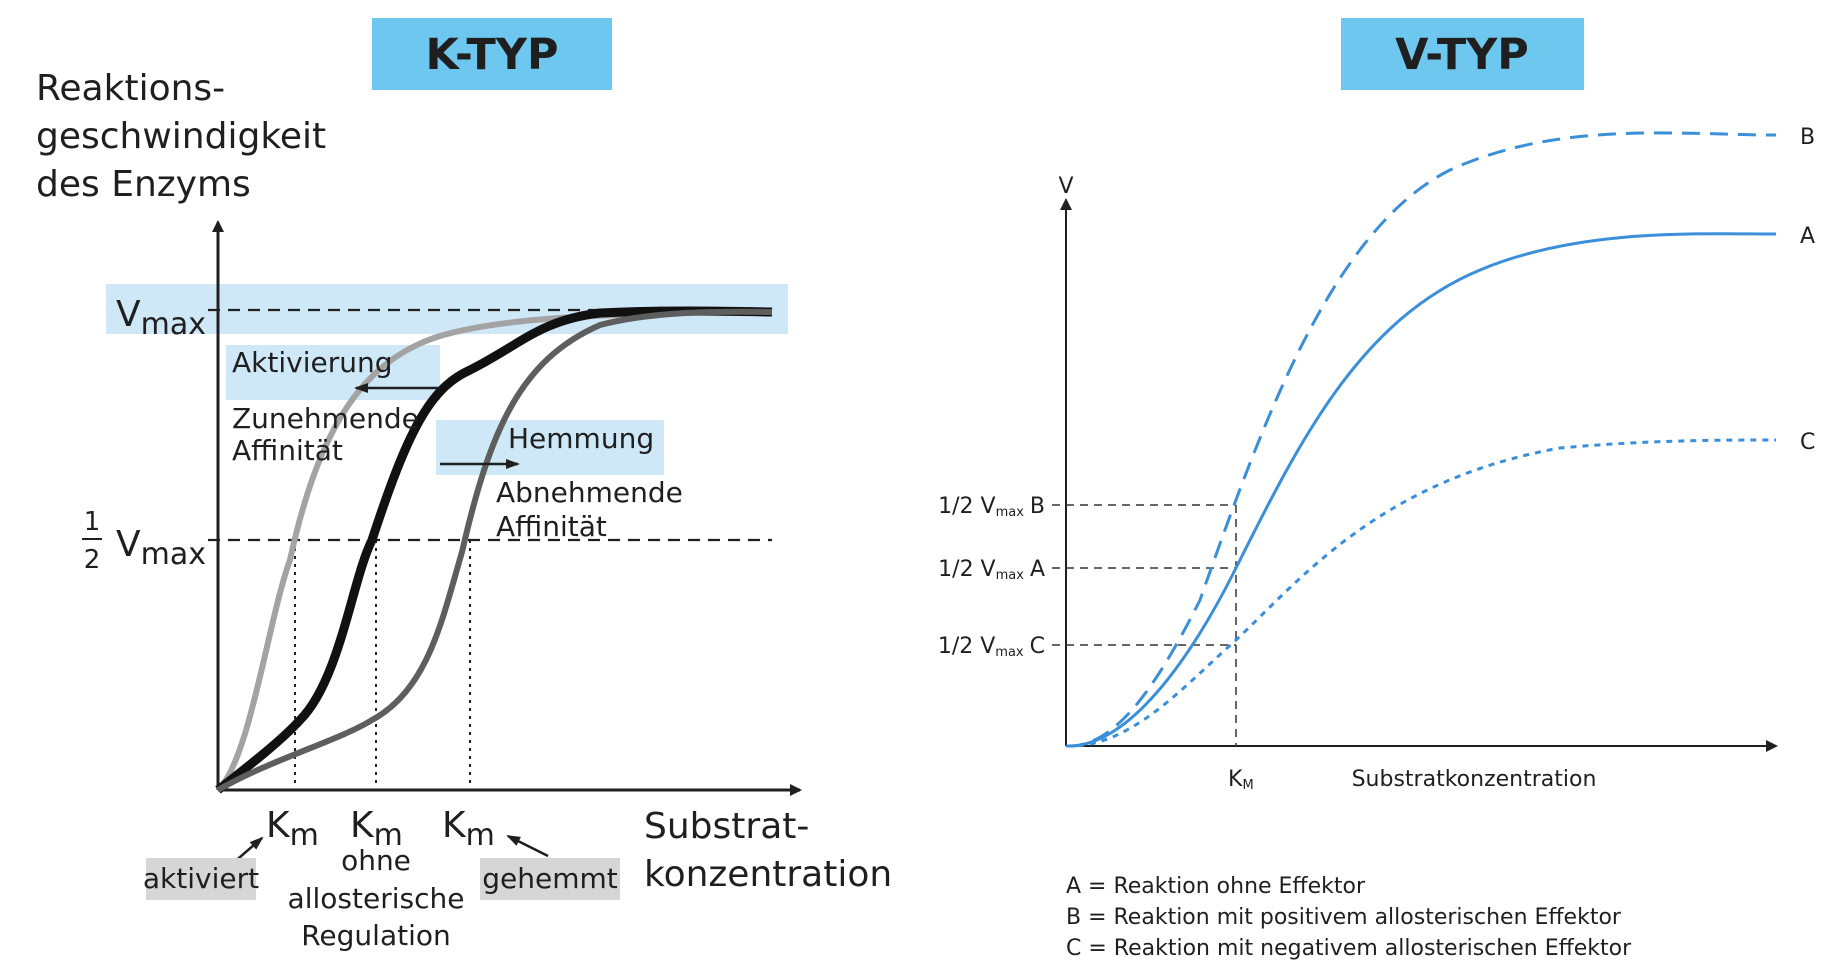 The image size is (1831, 968). I want to click on inhibition-label: Hemmung, so click(581, 438).